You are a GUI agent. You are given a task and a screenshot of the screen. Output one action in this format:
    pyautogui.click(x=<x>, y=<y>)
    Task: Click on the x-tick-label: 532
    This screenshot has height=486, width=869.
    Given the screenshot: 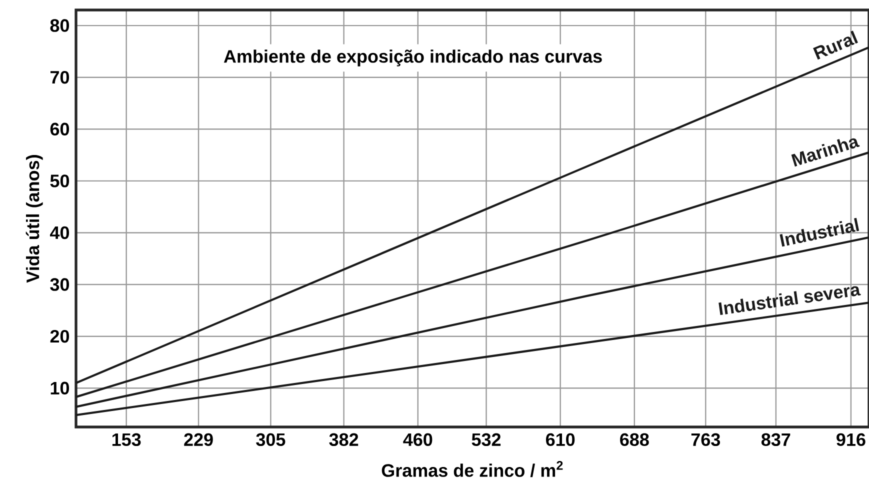 What is the action you would take?
    pyautogui.click(x=486, y=439)
    